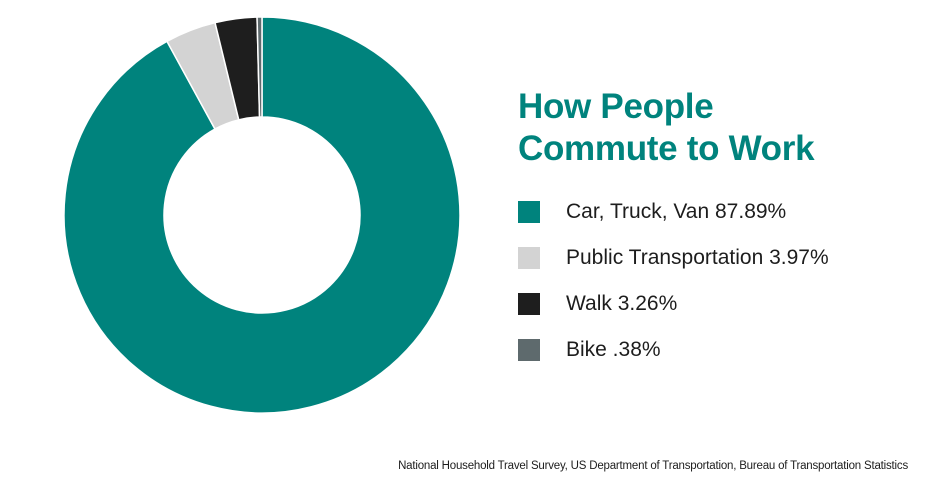 This screenshot has width=930, height=490. What do you see at coordinates (529, 350) in the screenshot?
I see `legend-swatch-bike` at bounding box center [529, 350].